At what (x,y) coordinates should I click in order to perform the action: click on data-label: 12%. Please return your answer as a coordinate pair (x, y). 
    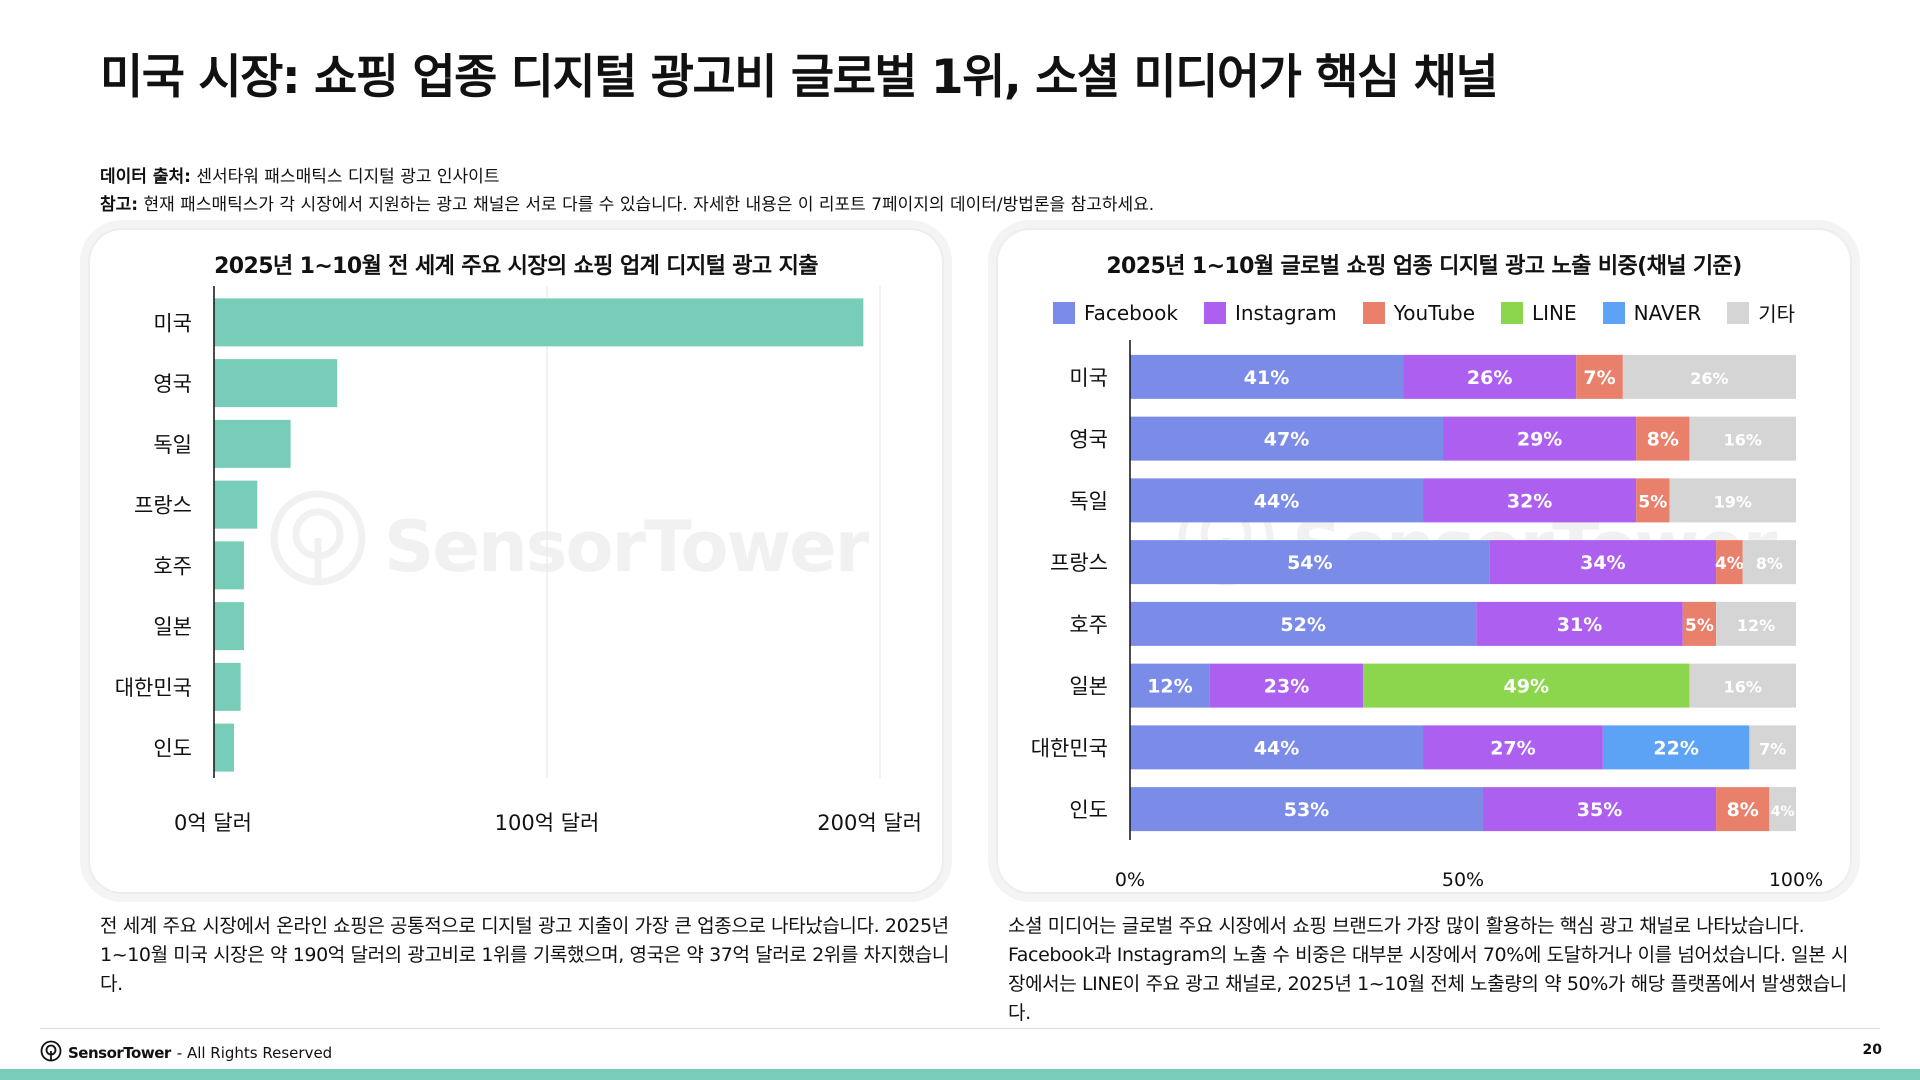
    Looking at the image, I should click on (1756, 625).